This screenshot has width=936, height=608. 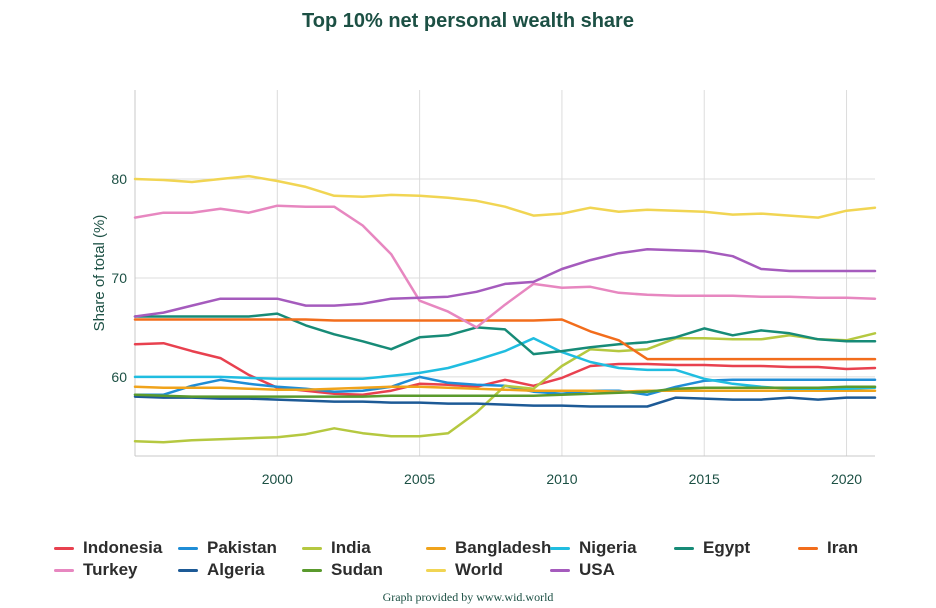 I want to click on x-tick-label: 2010, so click(x=561, y=479).